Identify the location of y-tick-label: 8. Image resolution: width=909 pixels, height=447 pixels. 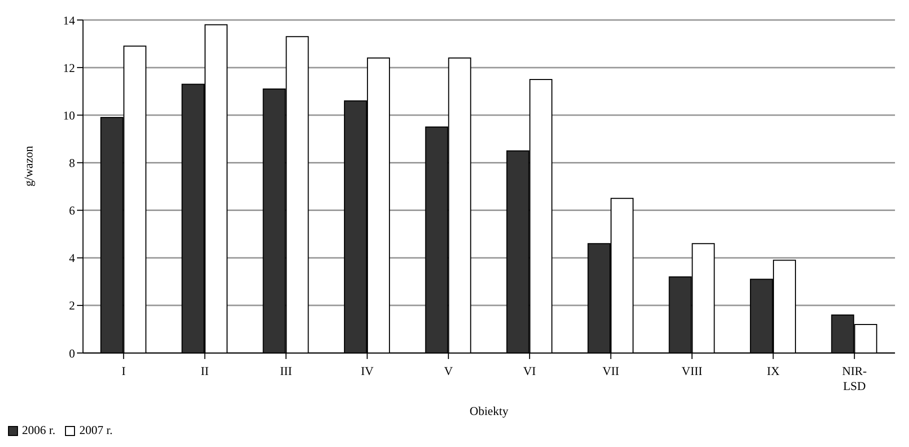
(72, 163).